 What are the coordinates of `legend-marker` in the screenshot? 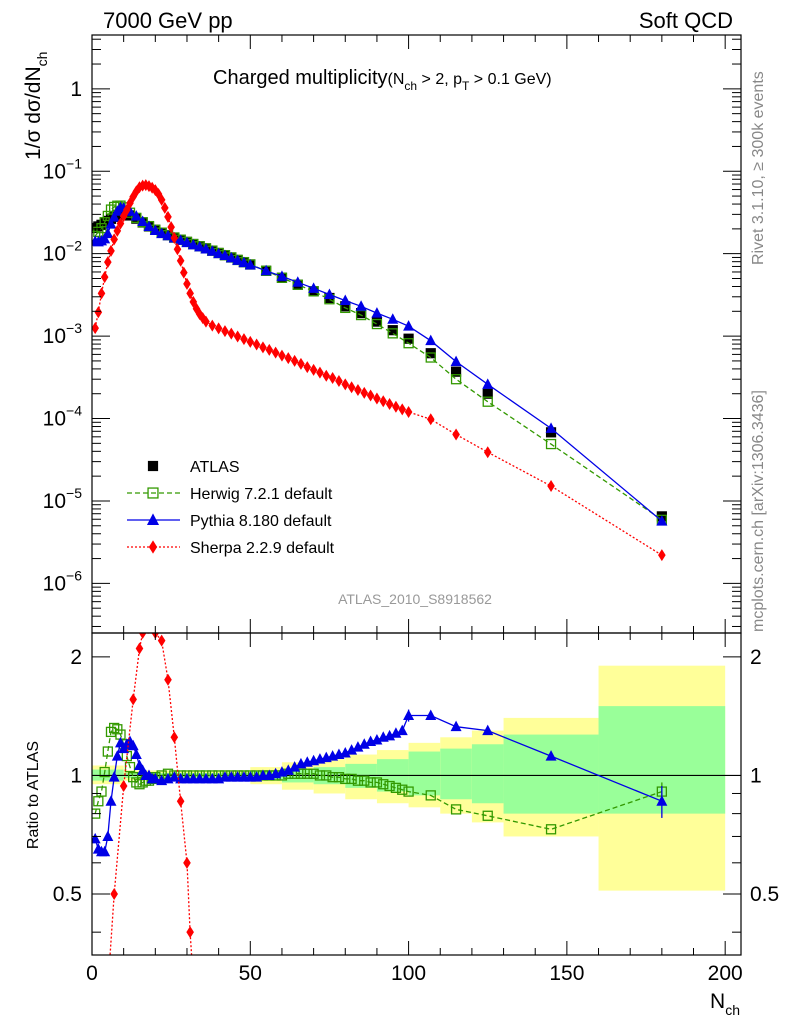 It's located at (153, 493).